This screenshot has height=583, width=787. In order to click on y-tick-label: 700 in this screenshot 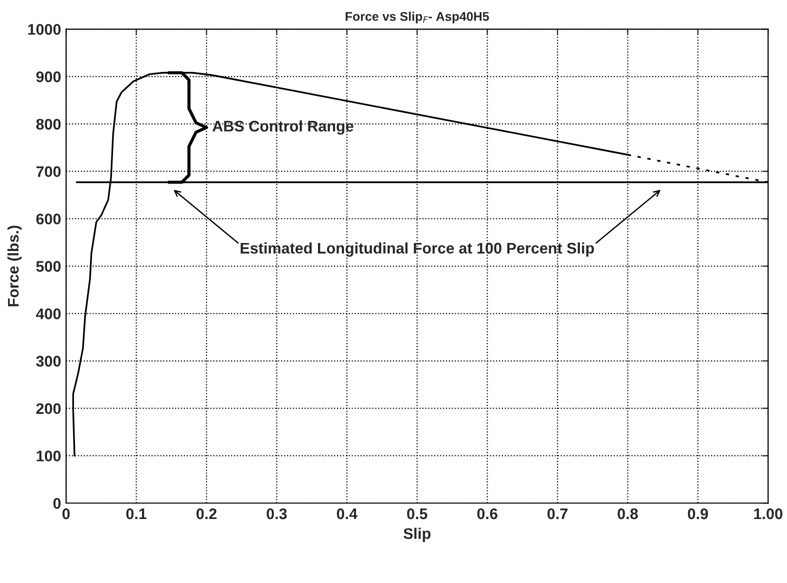, I will do `click(48, 172)`.